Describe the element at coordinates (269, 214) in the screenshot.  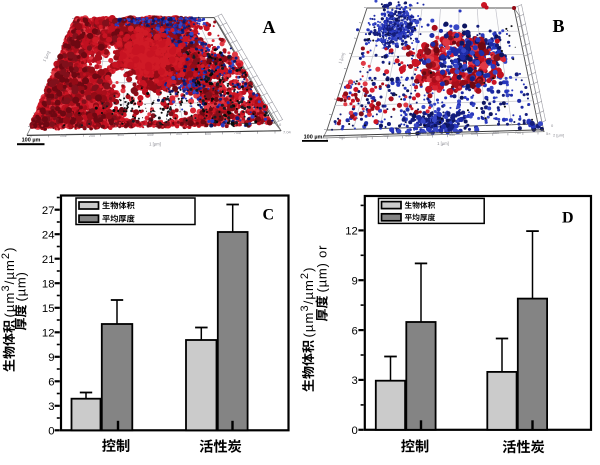
I see `svg-text: C` at that location.